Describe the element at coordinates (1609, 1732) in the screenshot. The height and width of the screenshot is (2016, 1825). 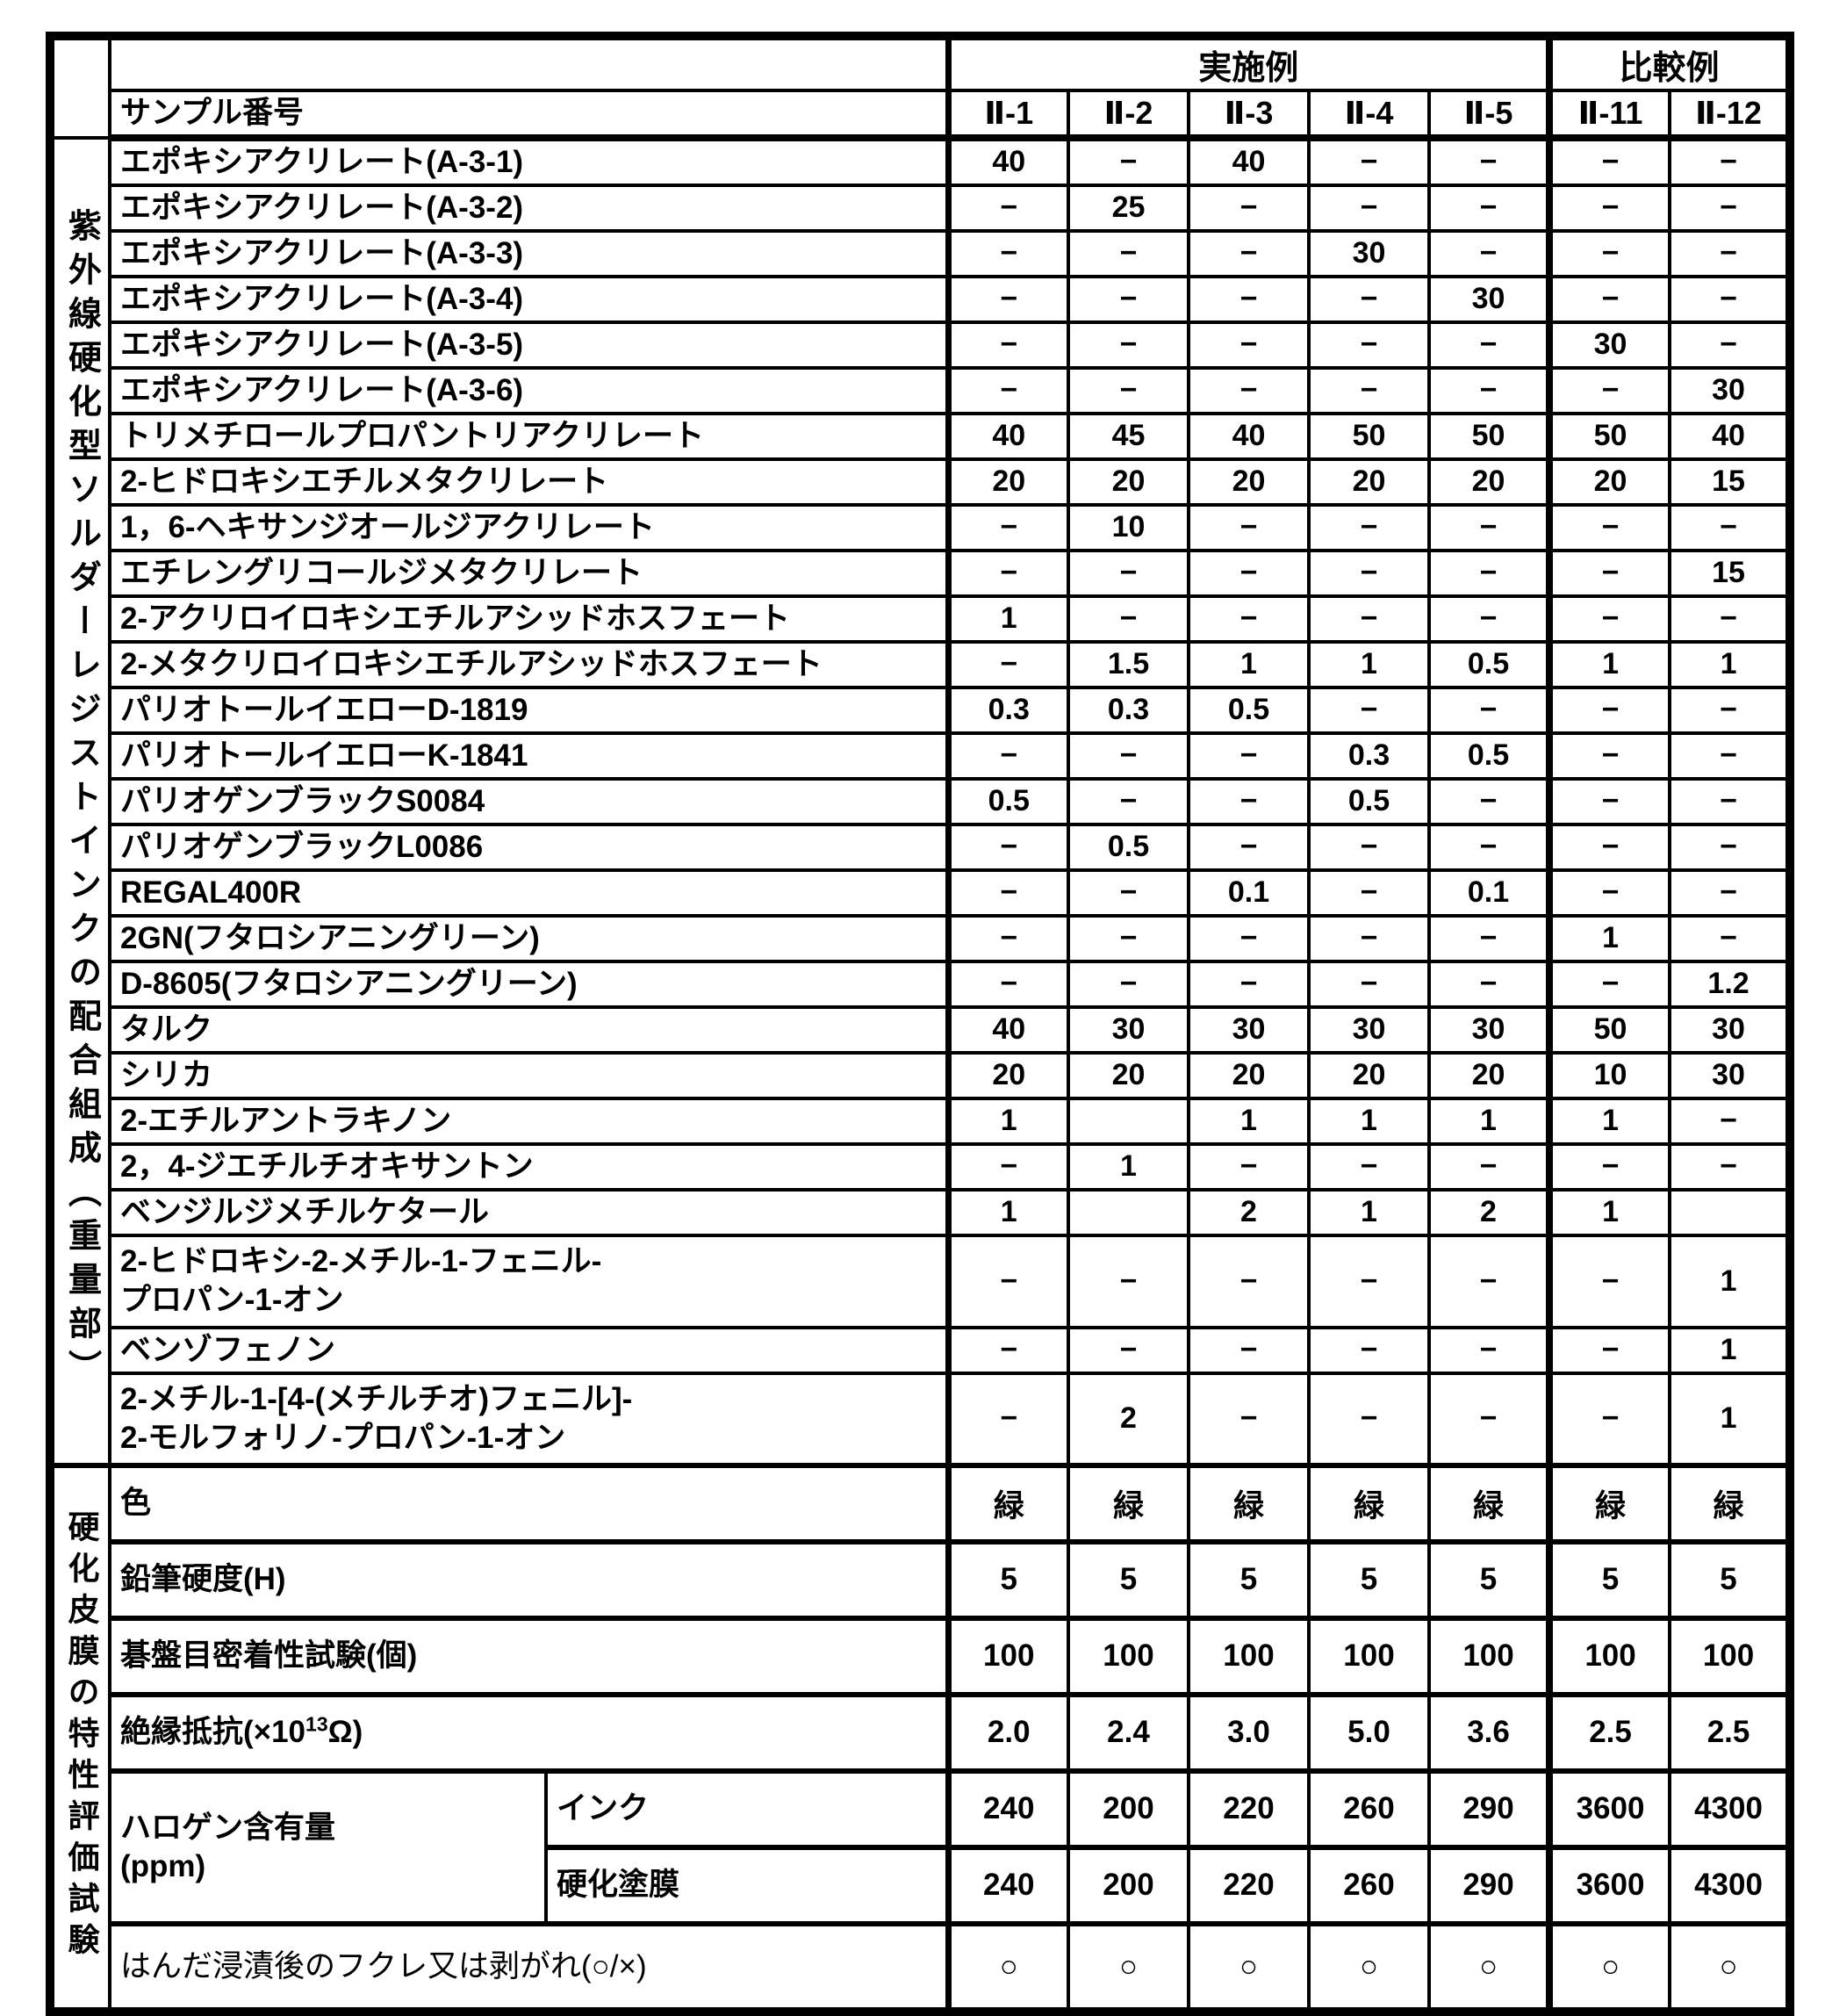
I see `value-cell: 2.5` at that location.